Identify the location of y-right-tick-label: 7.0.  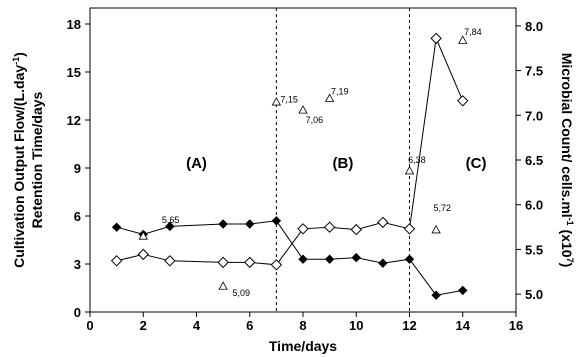
(534, 115).